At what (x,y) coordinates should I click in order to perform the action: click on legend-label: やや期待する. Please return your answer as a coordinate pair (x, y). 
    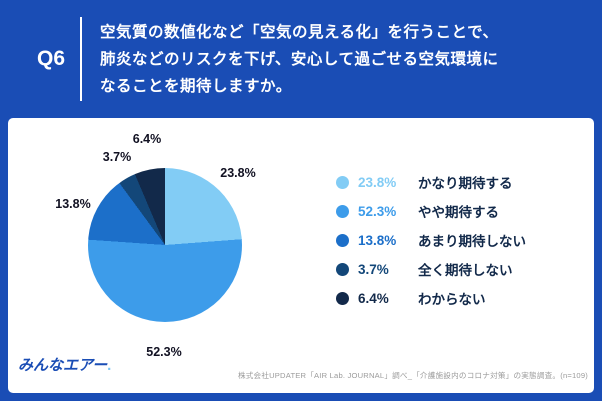
    Looking at the image, I should click on (458, 212).